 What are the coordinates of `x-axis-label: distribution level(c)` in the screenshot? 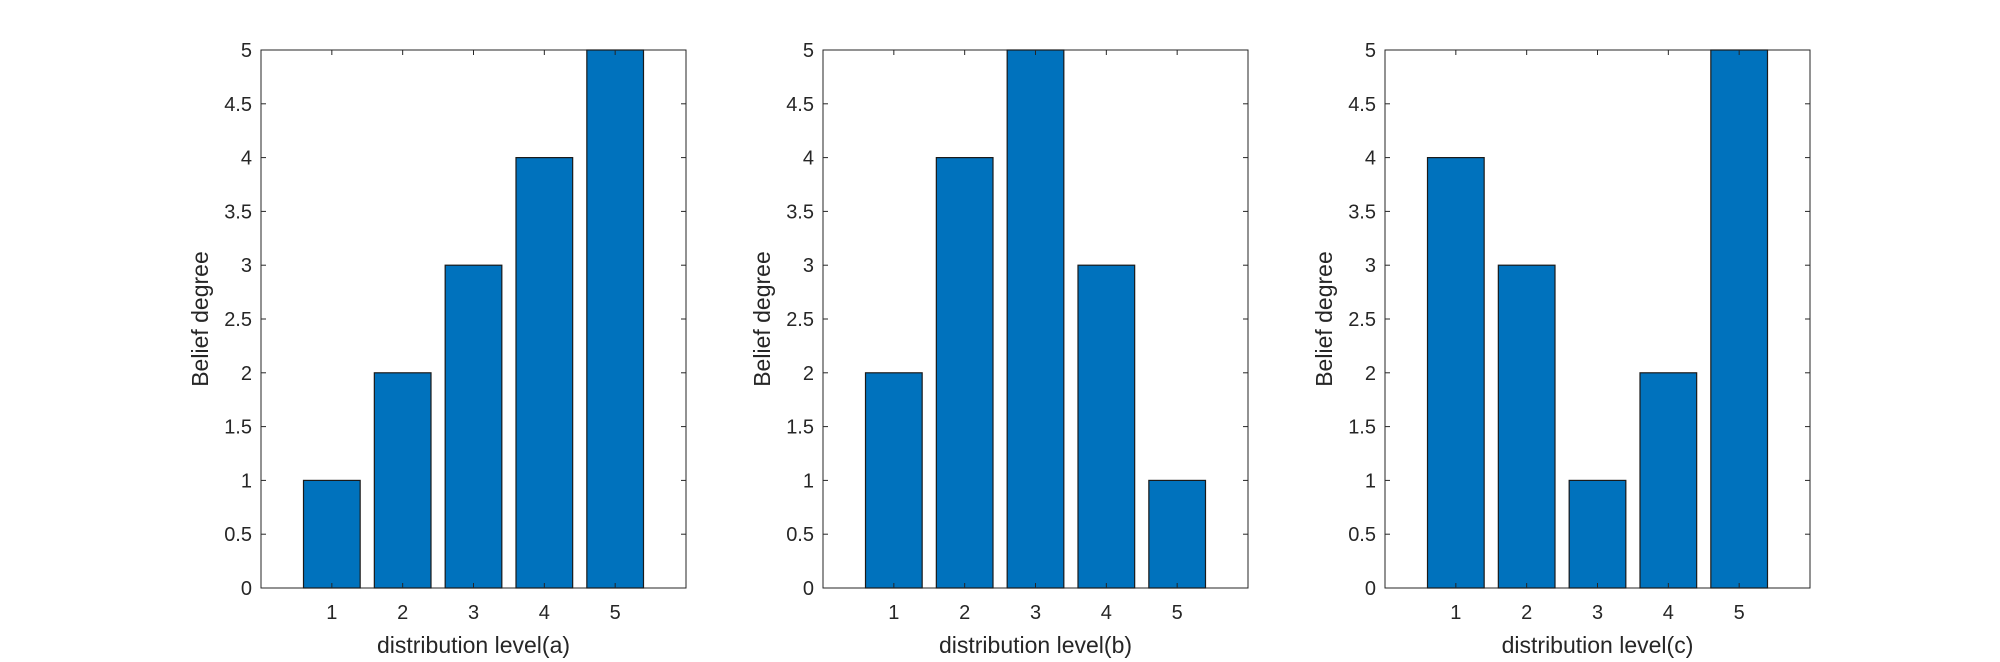 It's located at (1598, 645).